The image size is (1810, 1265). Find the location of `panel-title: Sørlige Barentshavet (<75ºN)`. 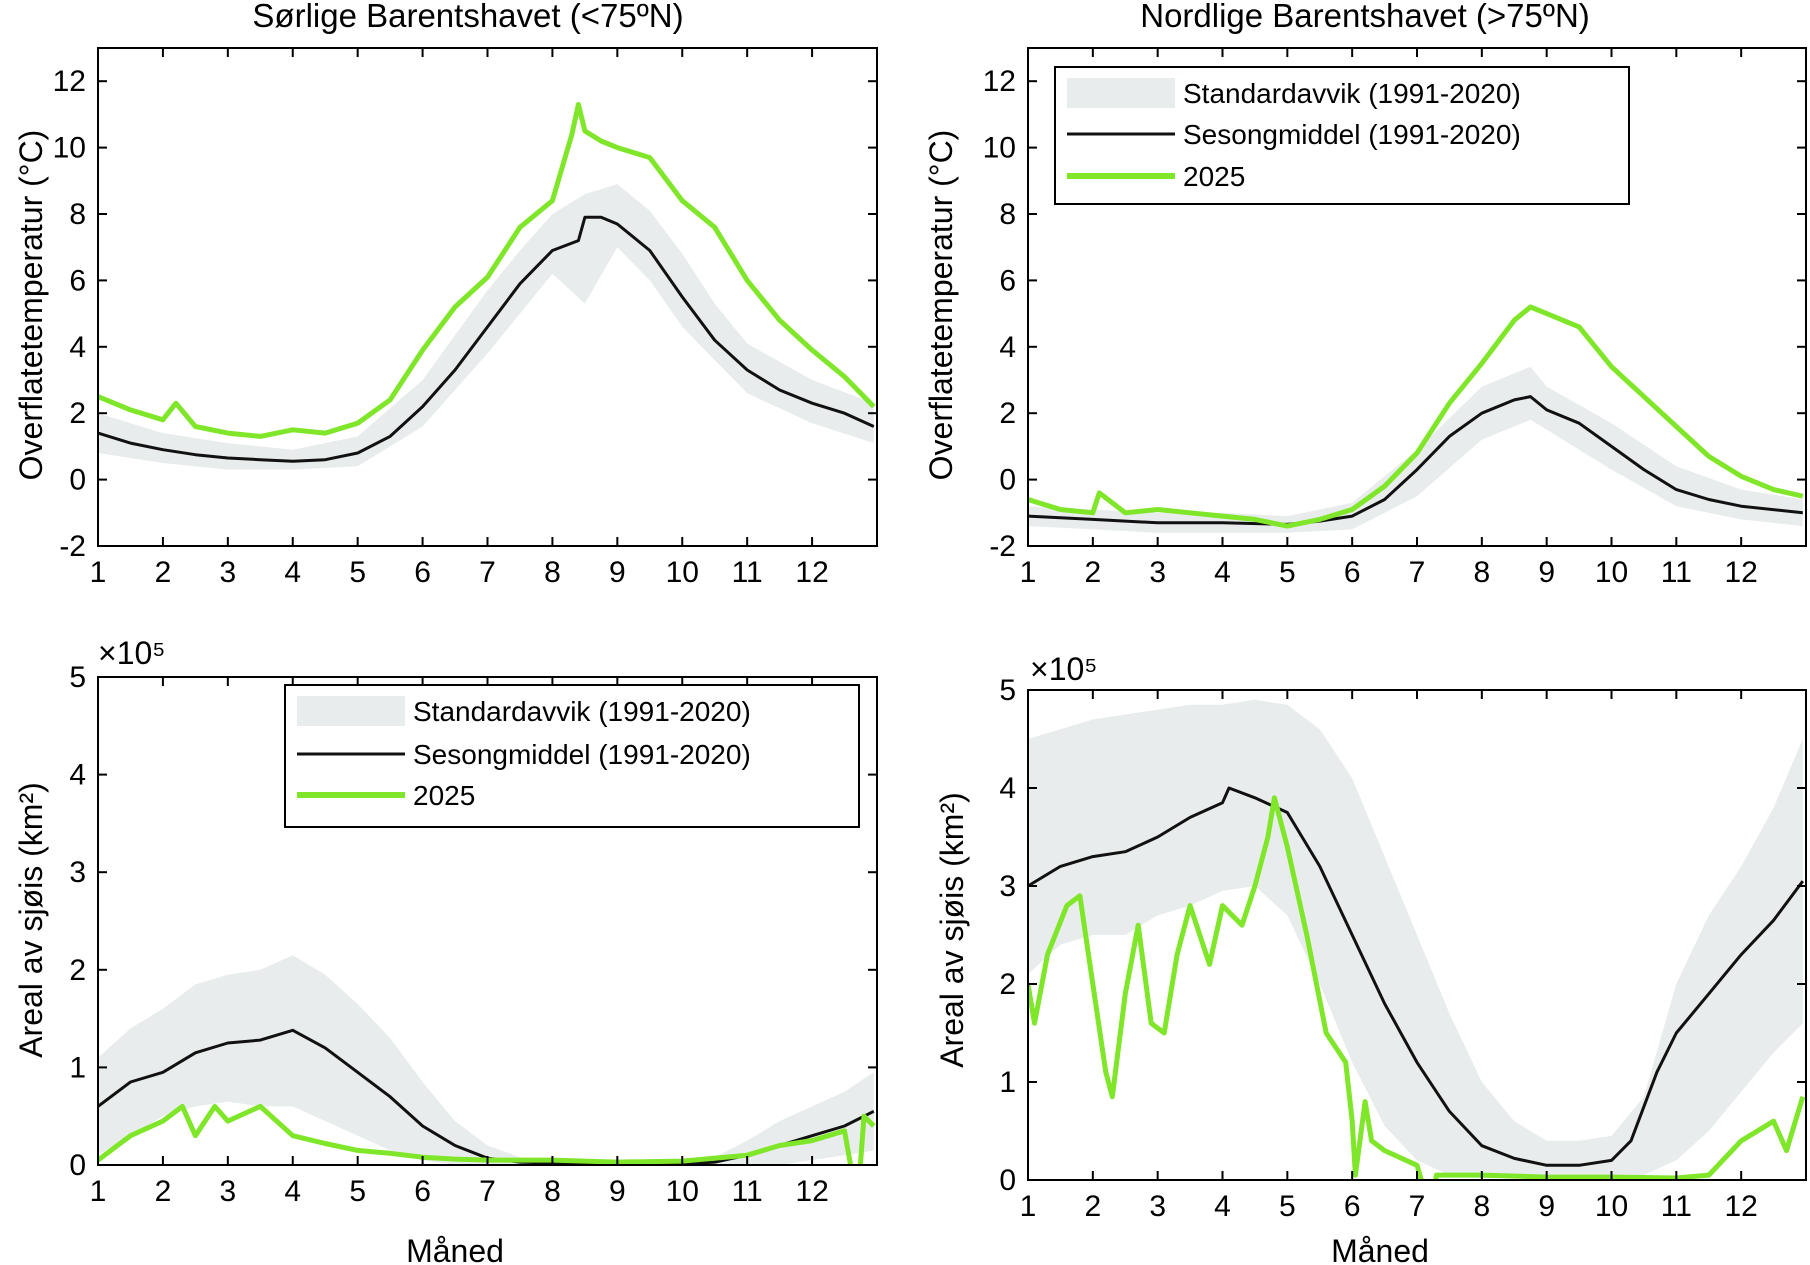

panel-title: Sørlige Barentshavet (<75ºN) is located at coordinates (467, 17).